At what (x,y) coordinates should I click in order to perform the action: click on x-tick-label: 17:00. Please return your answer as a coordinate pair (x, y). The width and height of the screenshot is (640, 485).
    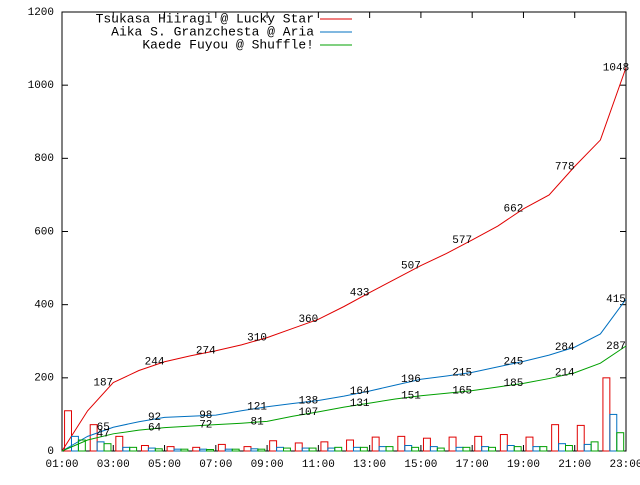
    Looking at the image, I should click on (472, 465).